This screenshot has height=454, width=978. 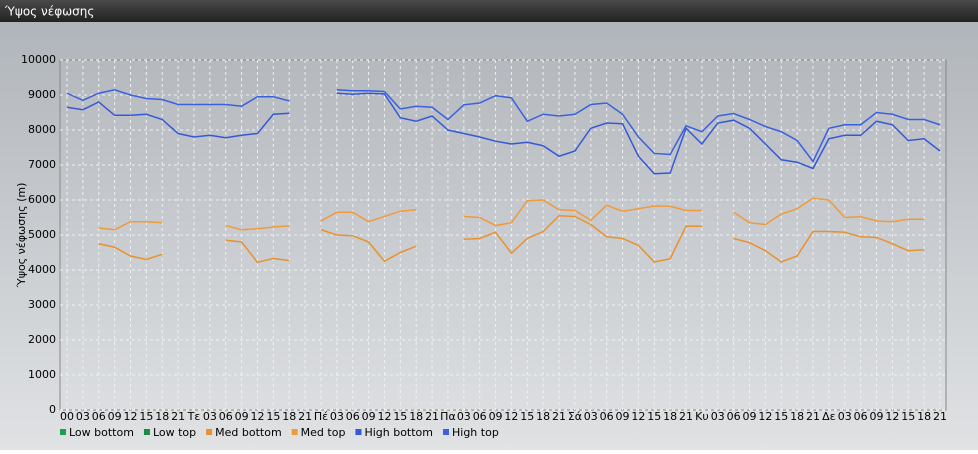 What do you see at coordinates (67, 416) in the screenshot?
I see `x-tick-label: 00` at bounding box center [67, 416].